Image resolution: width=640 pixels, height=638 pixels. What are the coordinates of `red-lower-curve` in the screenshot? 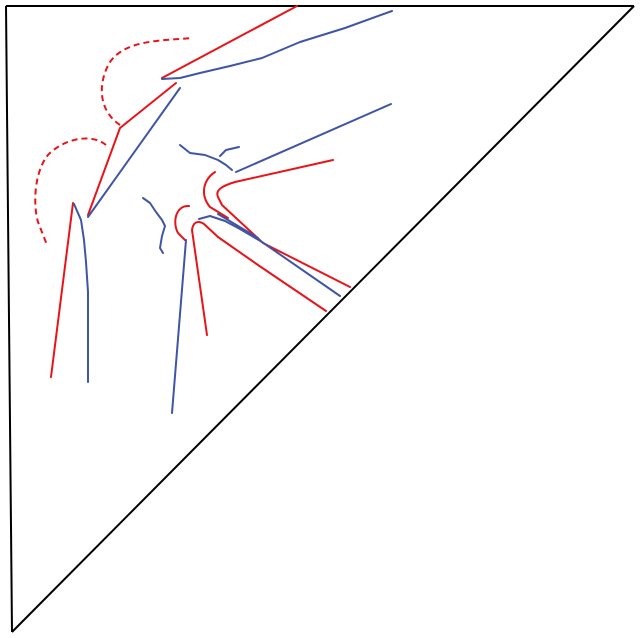 It's located at (182, 222).